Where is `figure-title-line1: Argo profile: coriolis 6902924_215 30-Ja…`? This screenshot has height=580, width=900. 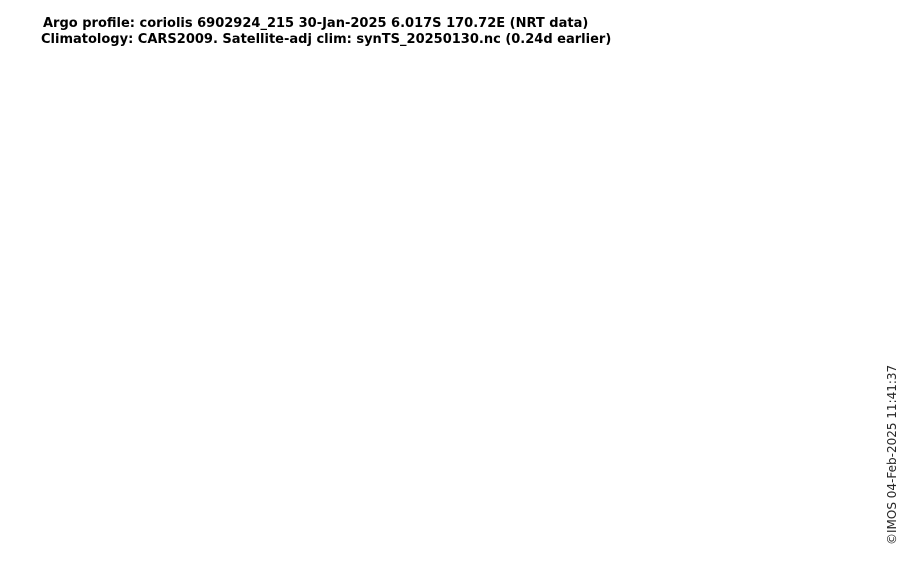 figure-title-line1: Argo profile: coriolis 6902924_215 30-Ja… is located at coordinates (316, 23).